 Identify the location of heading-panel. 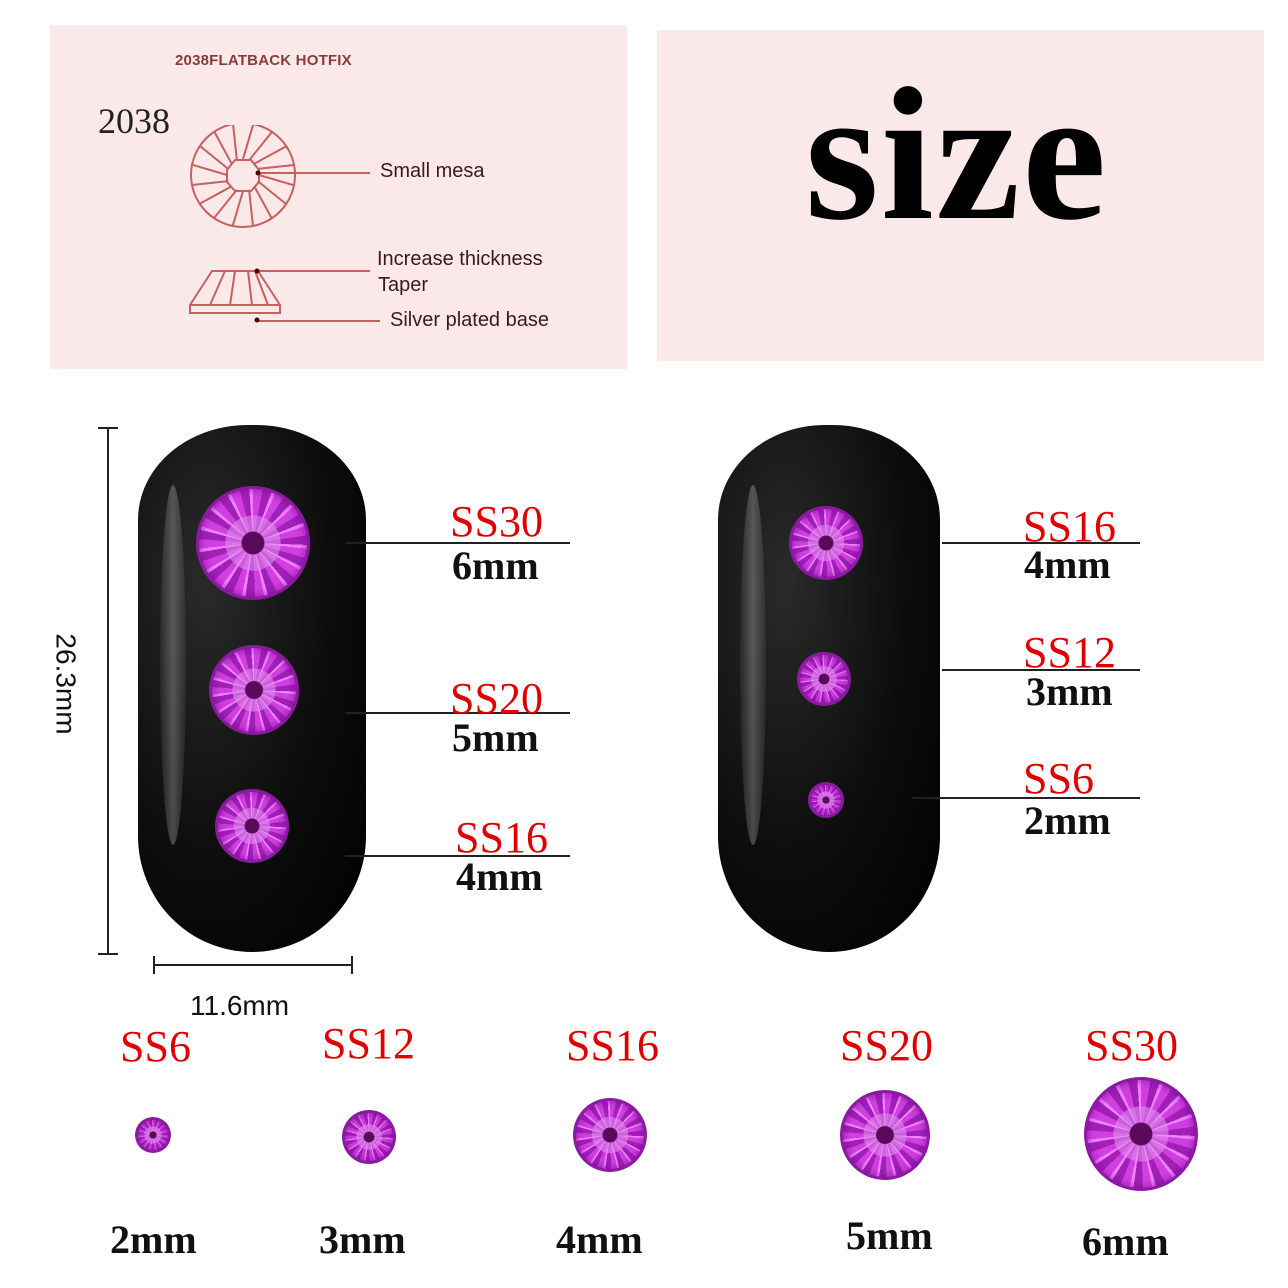
(960, 195).